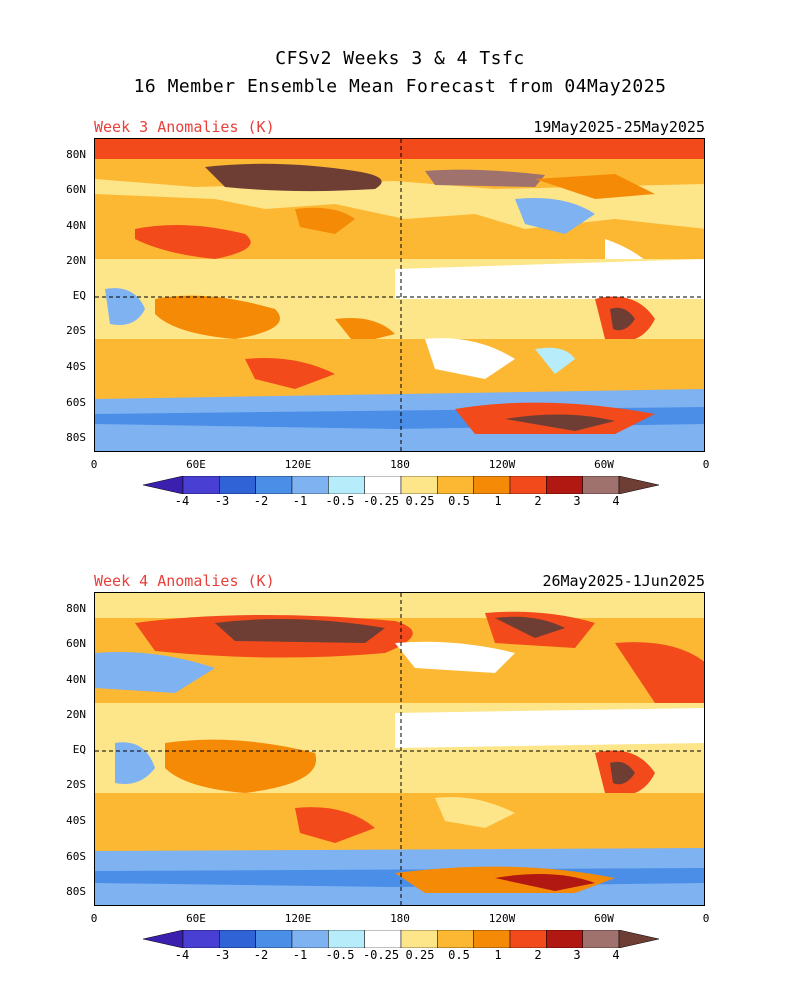  Describe the element at coordinates (184, 127) in the screenshot. I see `week3-label: Week 3 Anomalies (K)` at that location.